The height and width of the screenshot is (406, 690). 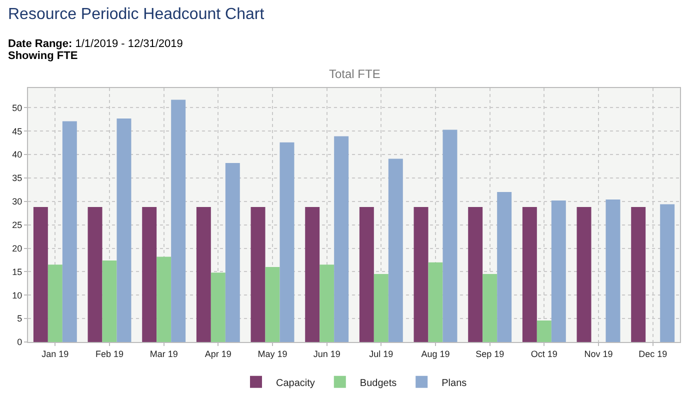 What do you see at coordinates (17, 225) in the screenshot?
I see `y-tick-label: 25` at bounding box center [17, 225].